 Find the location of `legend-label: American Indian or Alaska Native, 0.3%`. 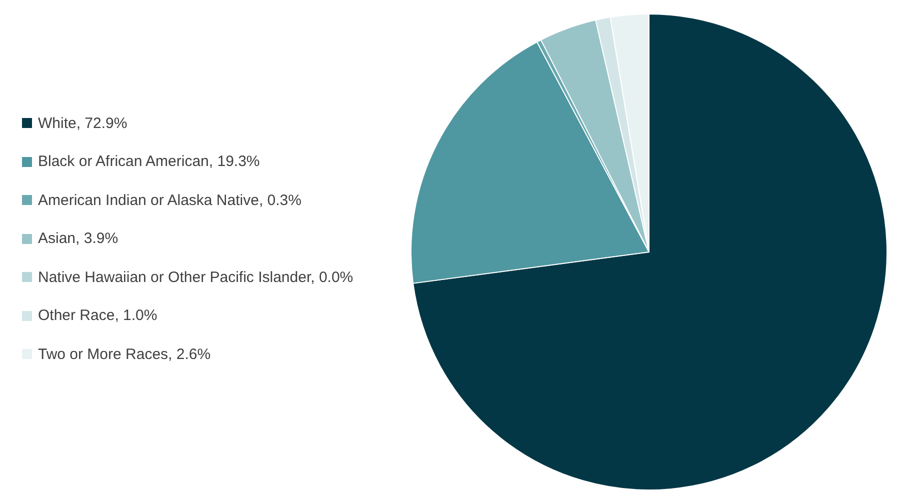

legend-label: American Indian or Alaska Native, 0.3% is located at coordinates (170, 200).